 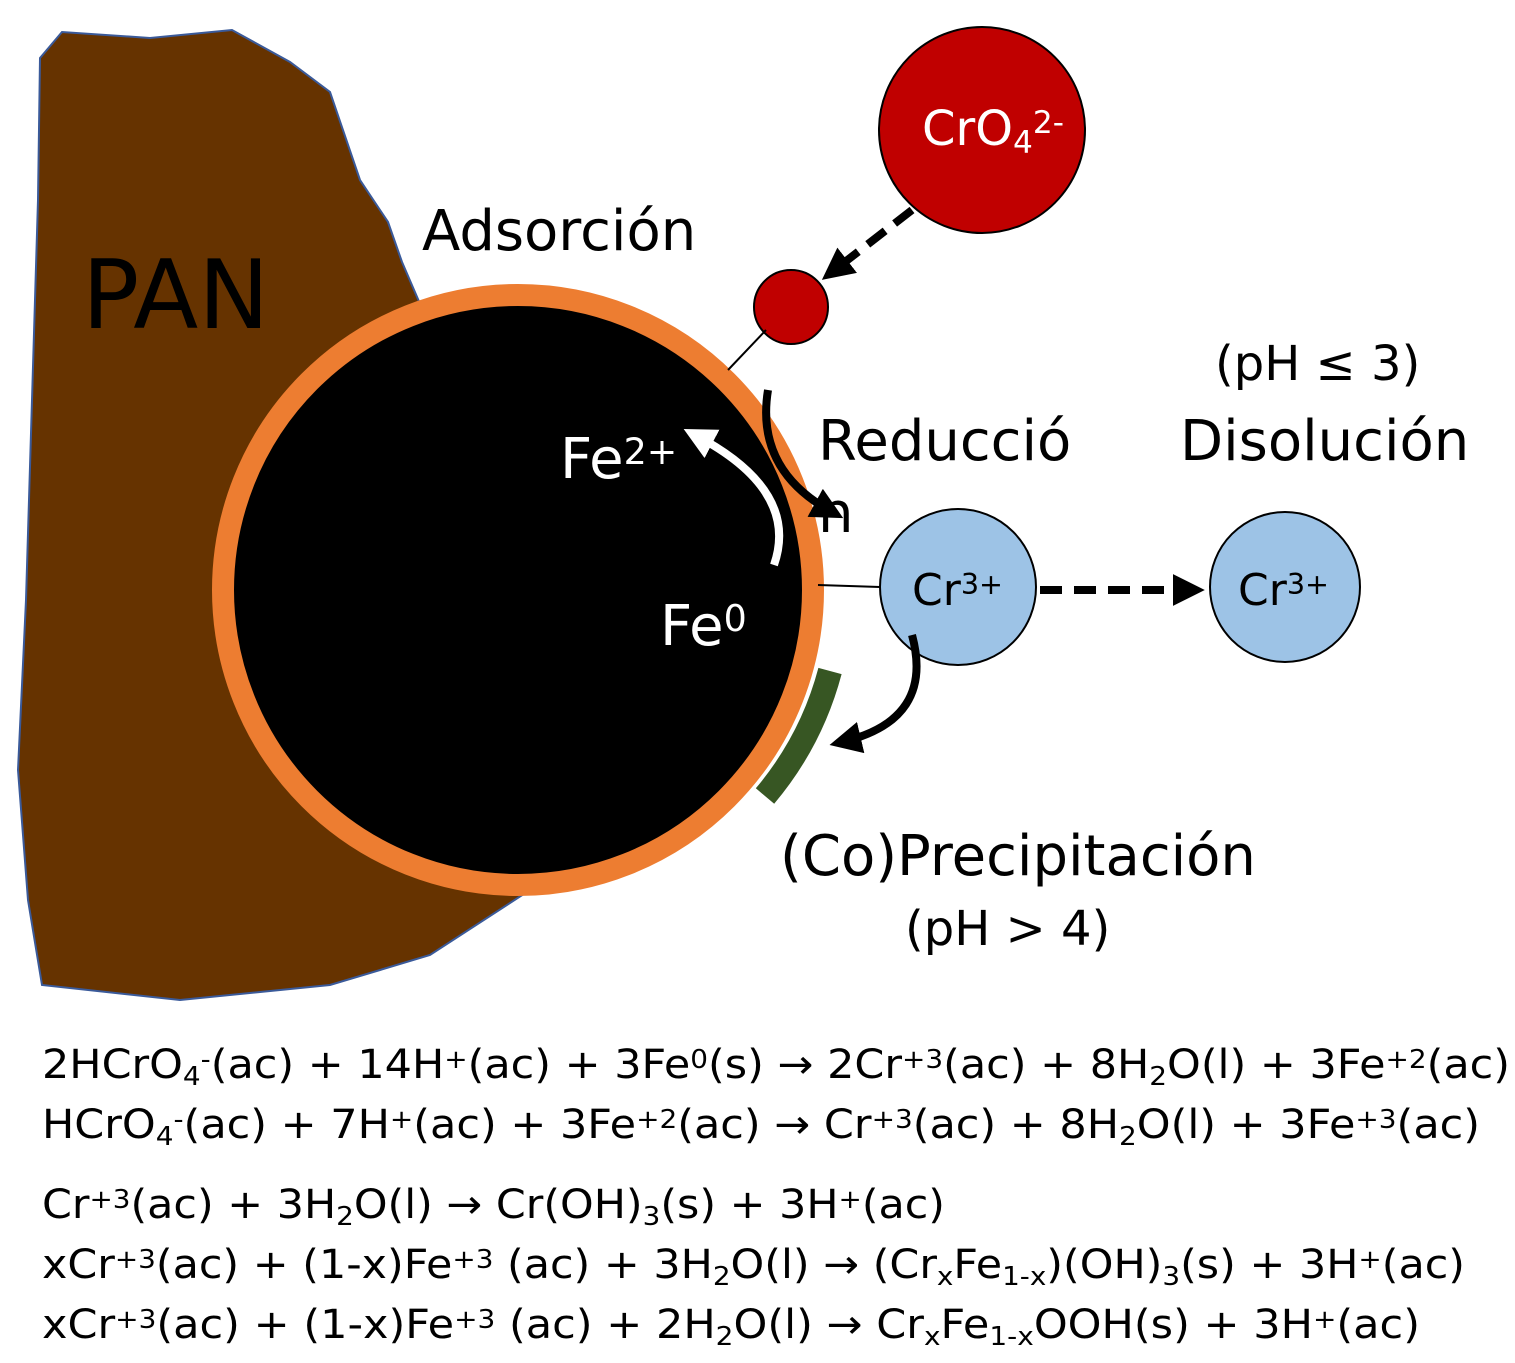 I want to click on cr3-surface-label: Cr3+, so click(x=957, y=590).